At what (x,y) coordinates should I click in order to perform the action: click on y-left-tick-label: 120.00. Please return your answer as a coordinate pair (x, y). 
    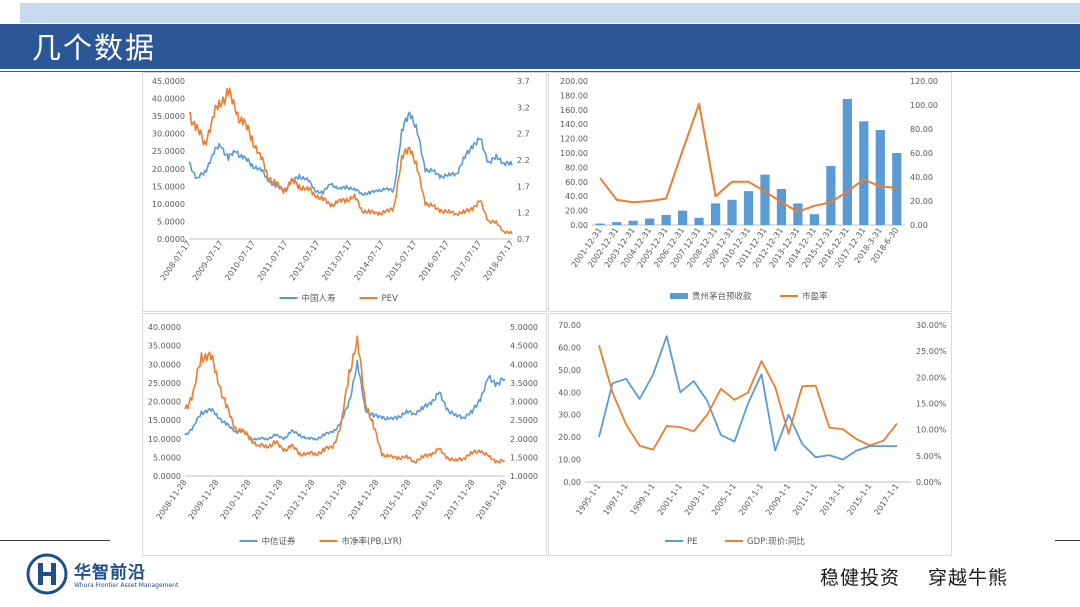
    Looking at the image, I should click on (574, 139).